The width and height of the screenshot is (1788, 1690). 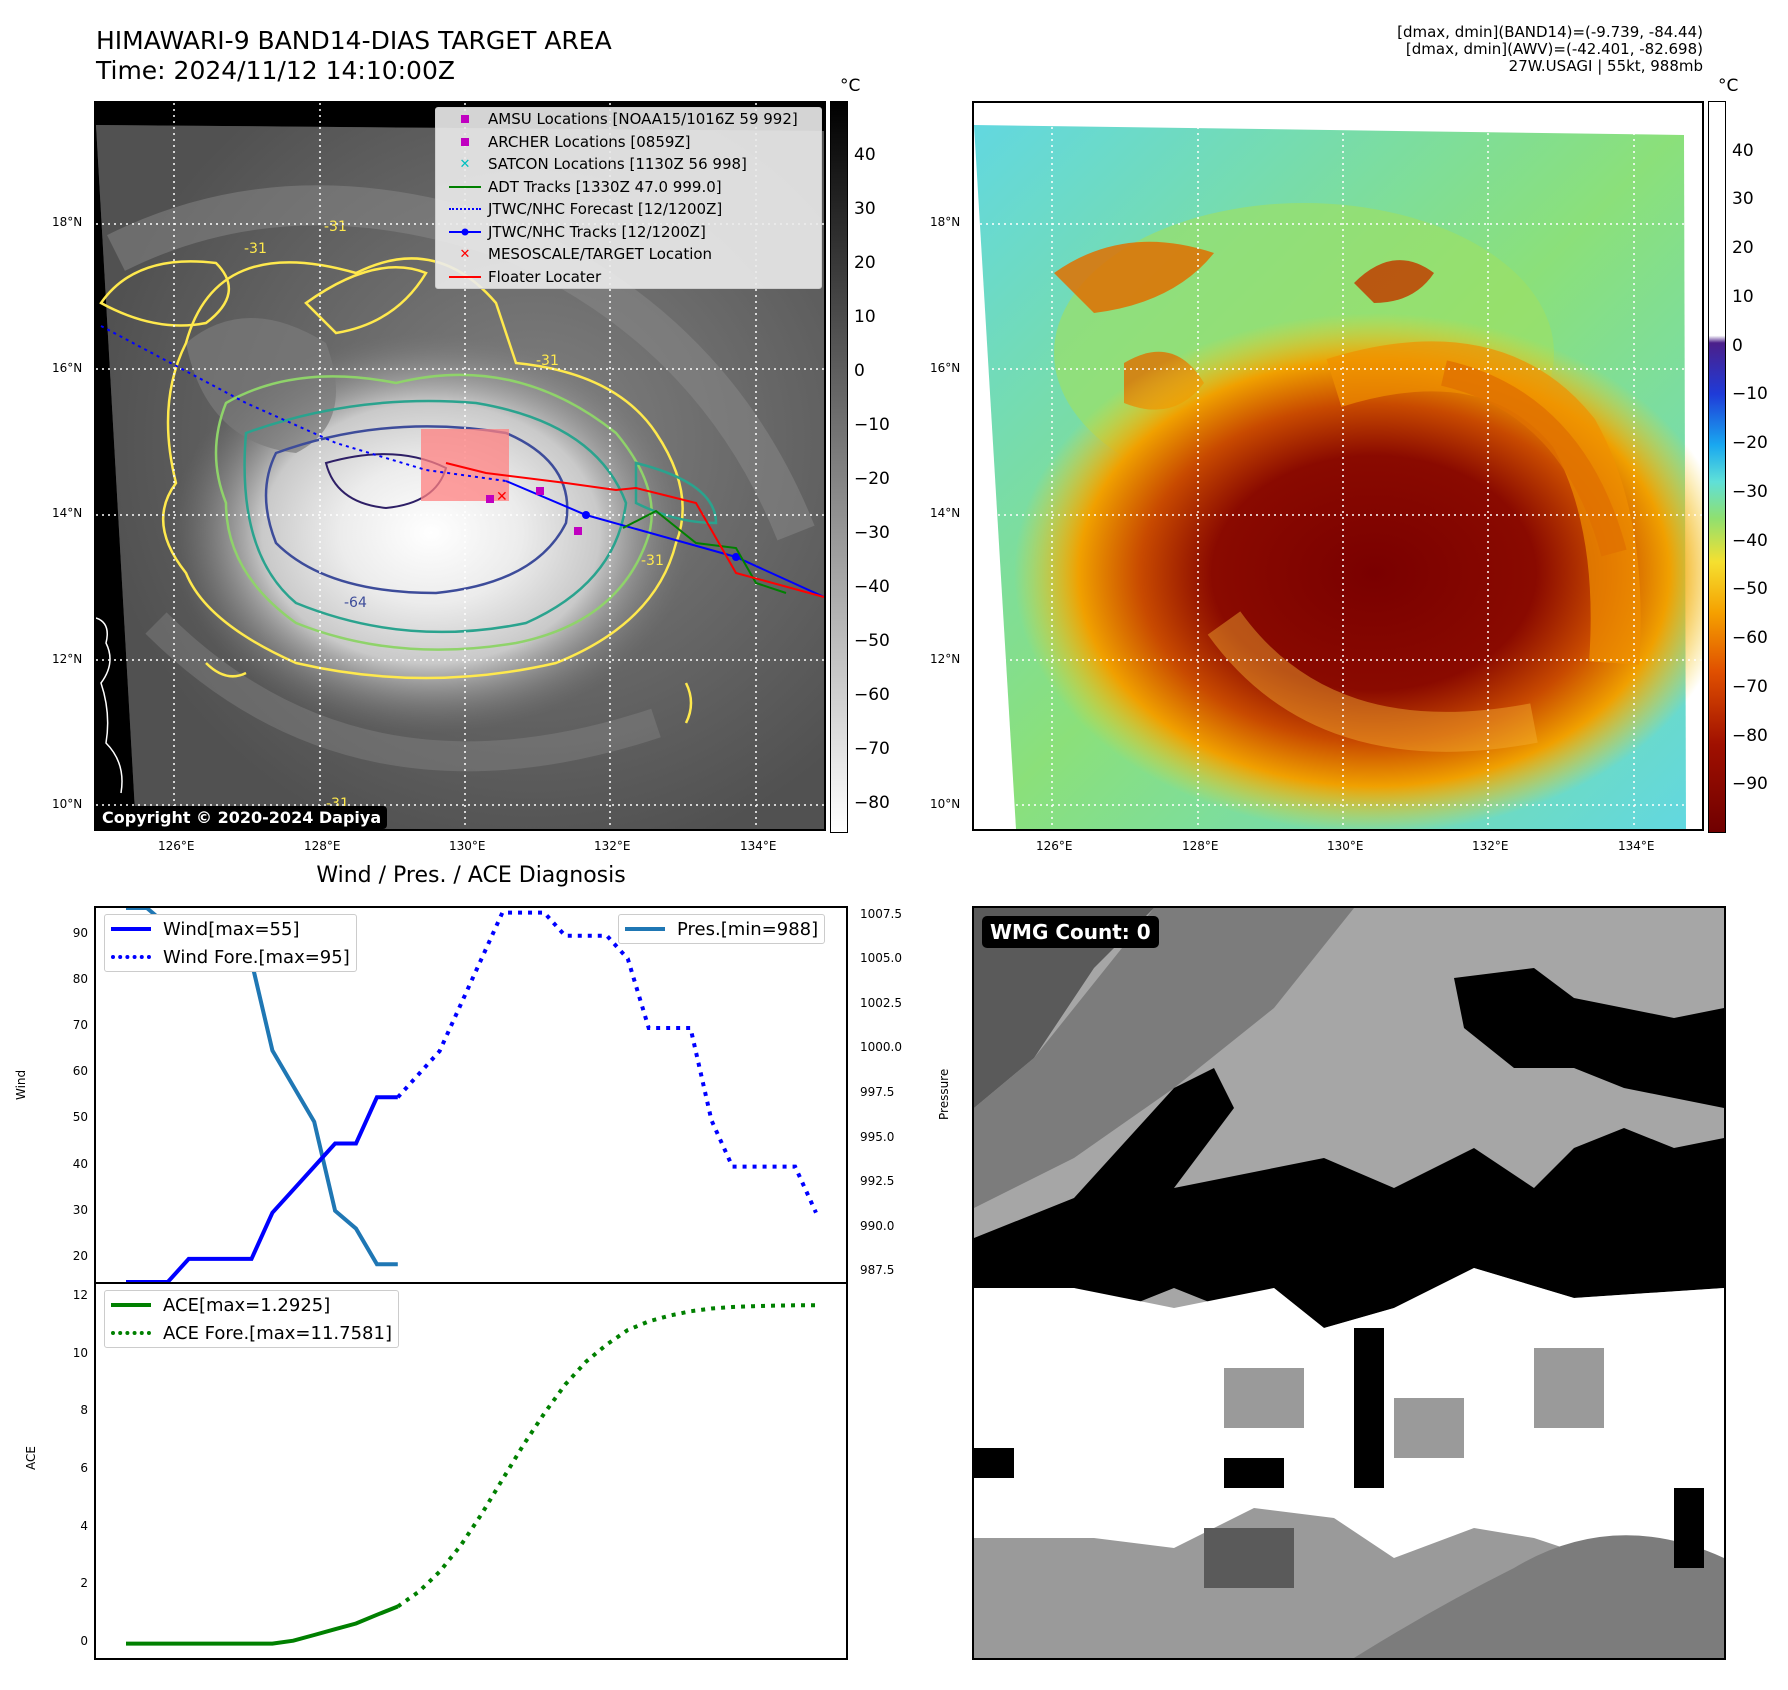 I want to click on amsu-marker, so click(x=490, y=499).